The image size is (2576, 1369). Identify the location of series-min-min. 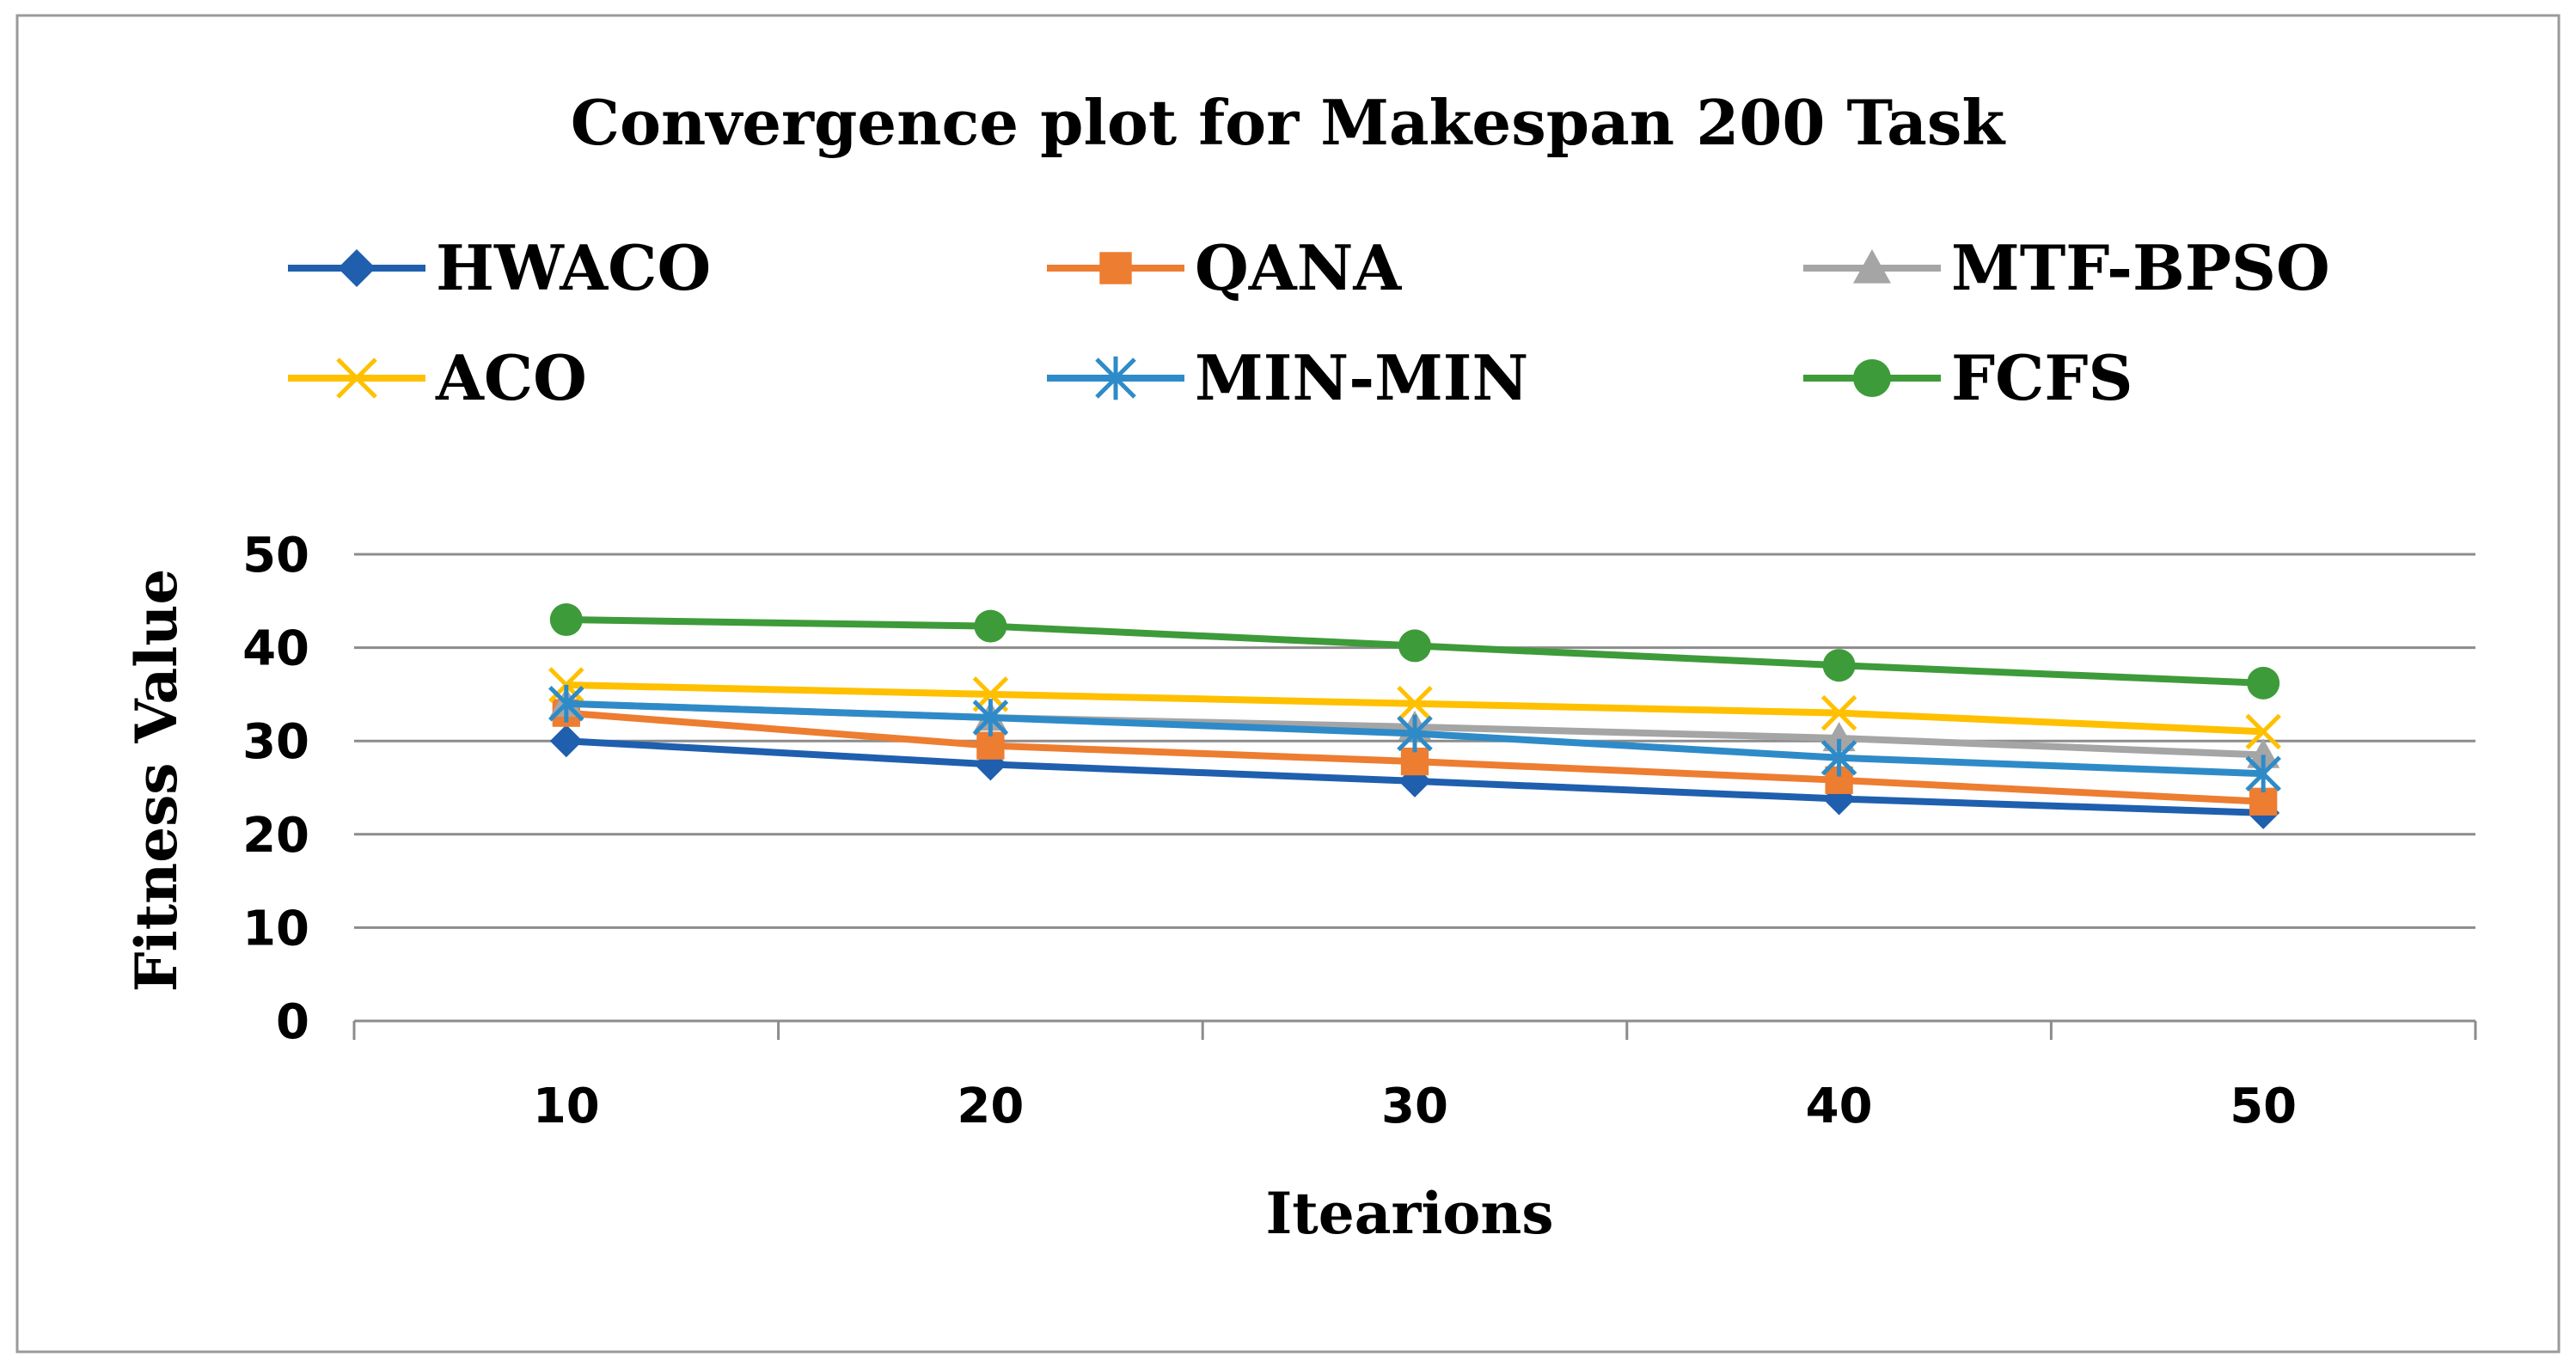
(1414, 738).